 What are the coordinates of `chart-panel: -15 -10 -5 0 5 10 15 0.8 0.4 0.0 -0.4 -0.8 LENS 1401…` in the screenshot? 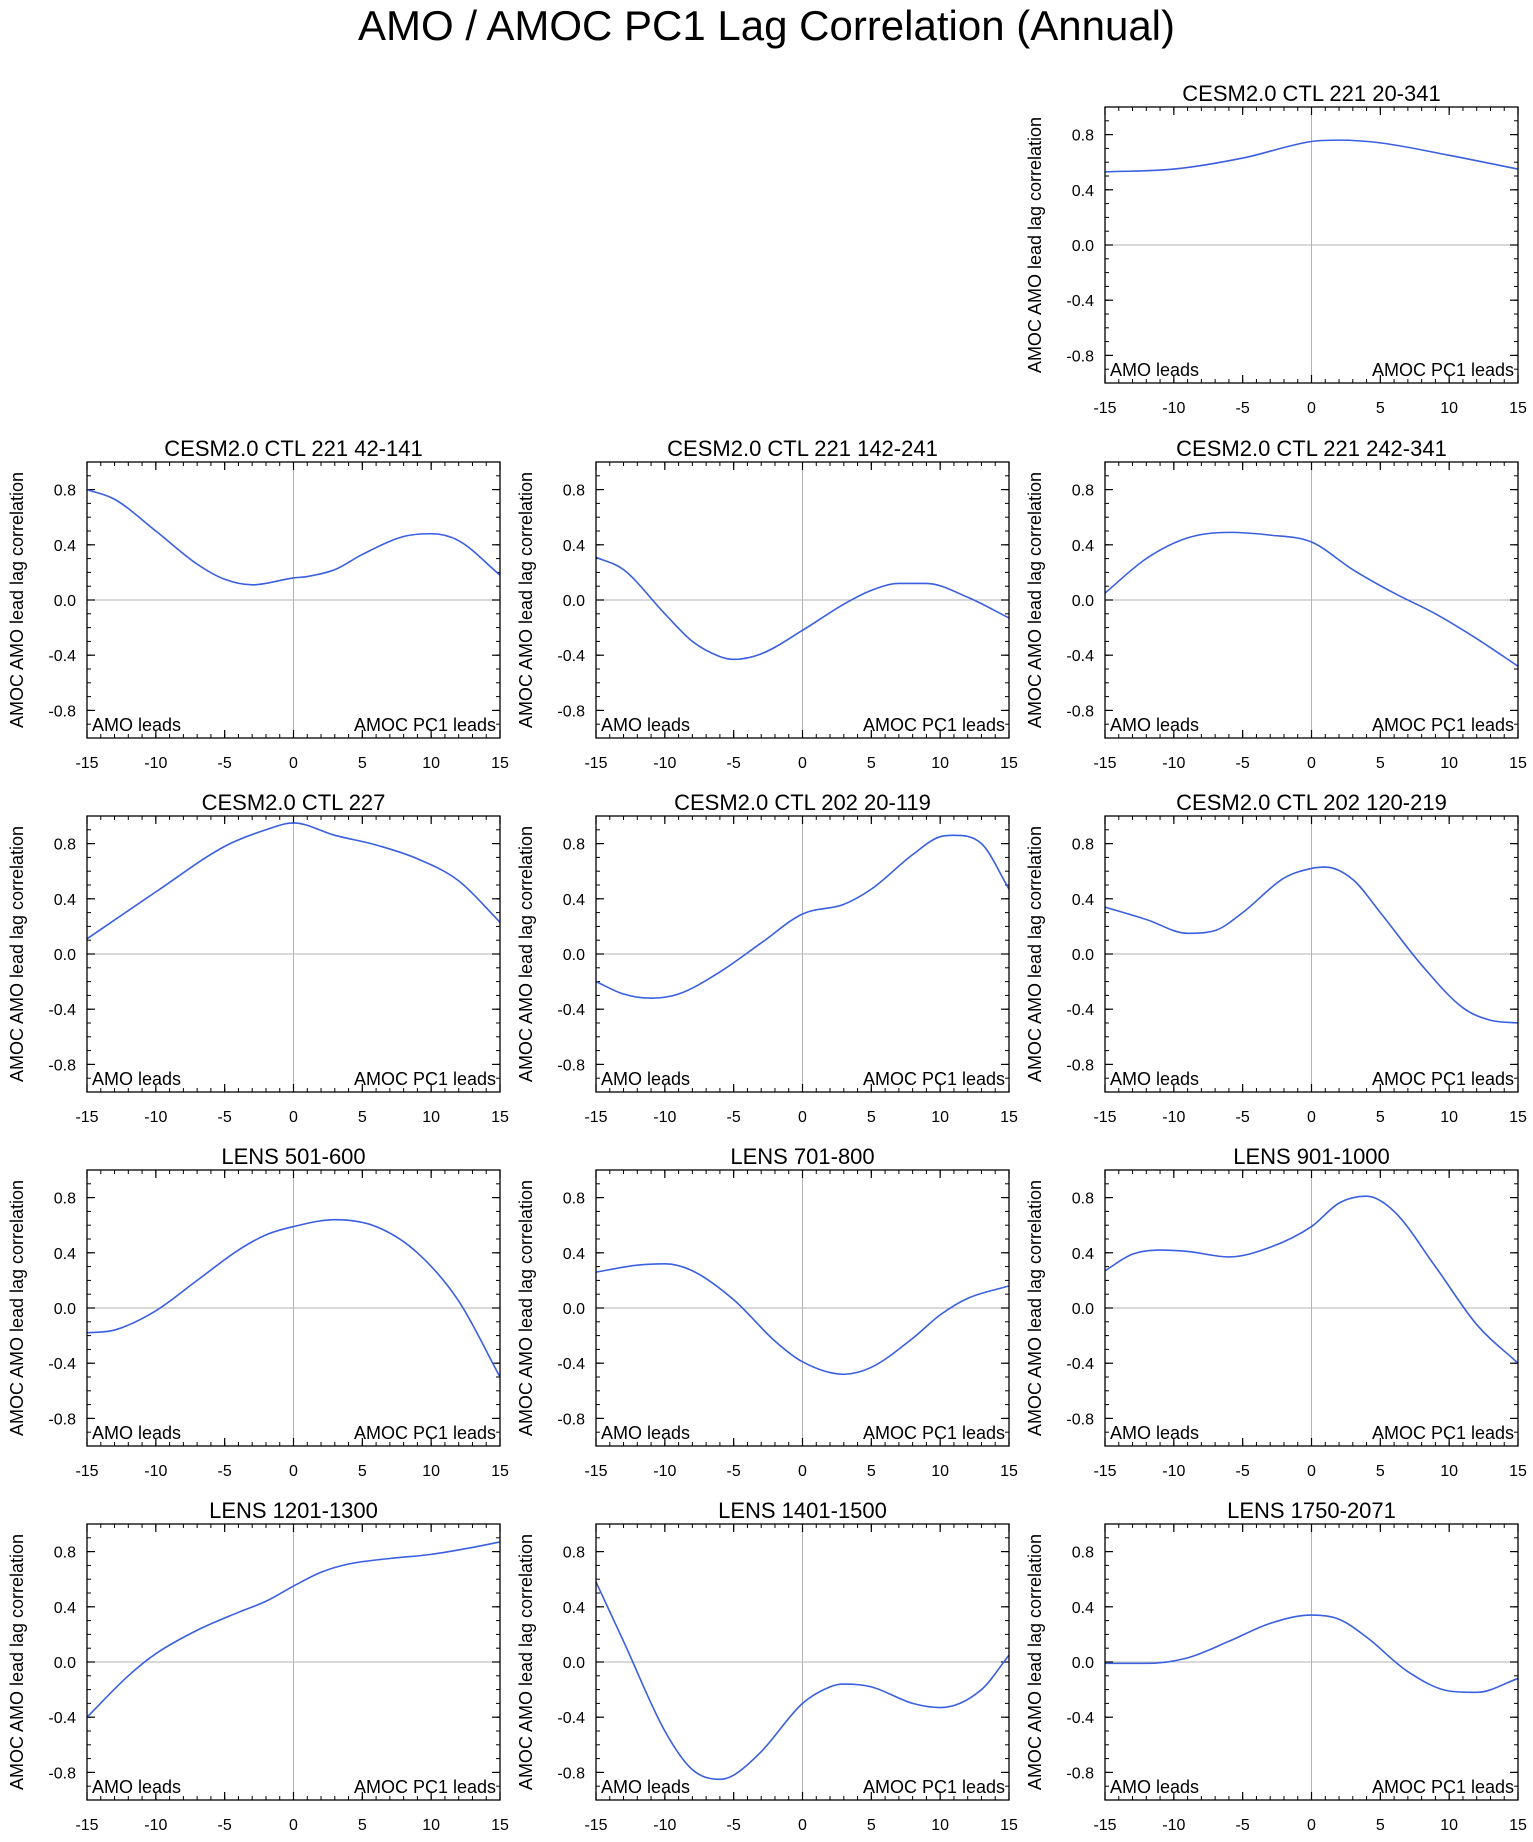 It's located at (767, 1666).